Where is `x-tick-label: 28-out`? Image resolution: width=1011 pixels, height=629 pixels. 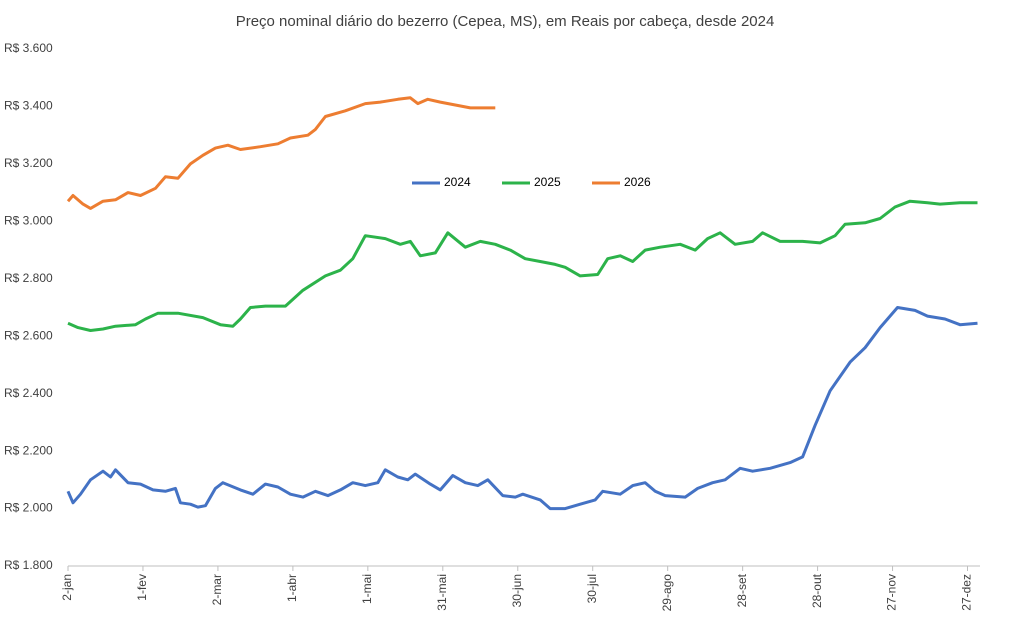
x-tick-label: 28-out is located at coordinates (817, 590).